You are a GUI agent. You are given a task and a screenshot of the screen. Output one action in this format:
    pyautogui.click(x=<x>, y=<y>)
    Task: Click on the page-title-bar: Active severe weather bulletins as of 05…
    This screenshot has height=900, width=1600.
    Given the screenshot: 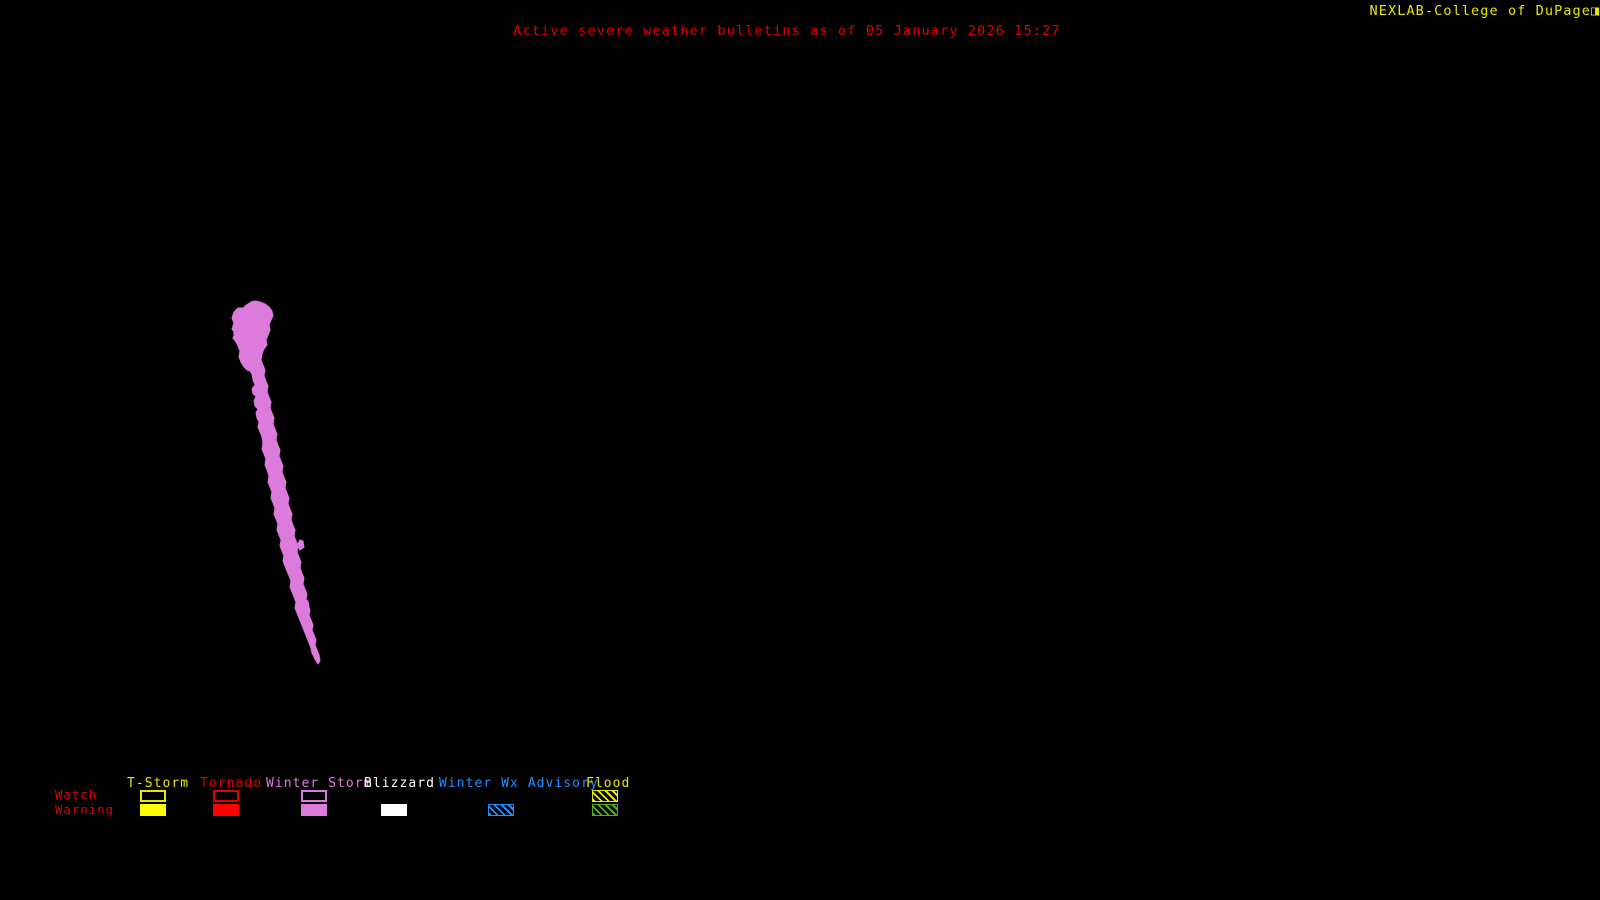 What is the action you would take?
    pyautogui.click(x=800, y=29)
    